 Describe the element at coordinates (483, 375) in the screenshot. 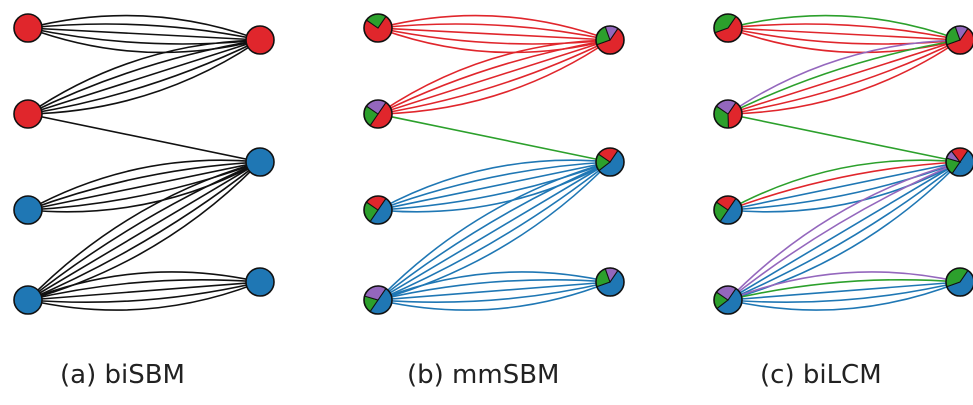

I see `caption-b: (b) mmSBM` at that location.